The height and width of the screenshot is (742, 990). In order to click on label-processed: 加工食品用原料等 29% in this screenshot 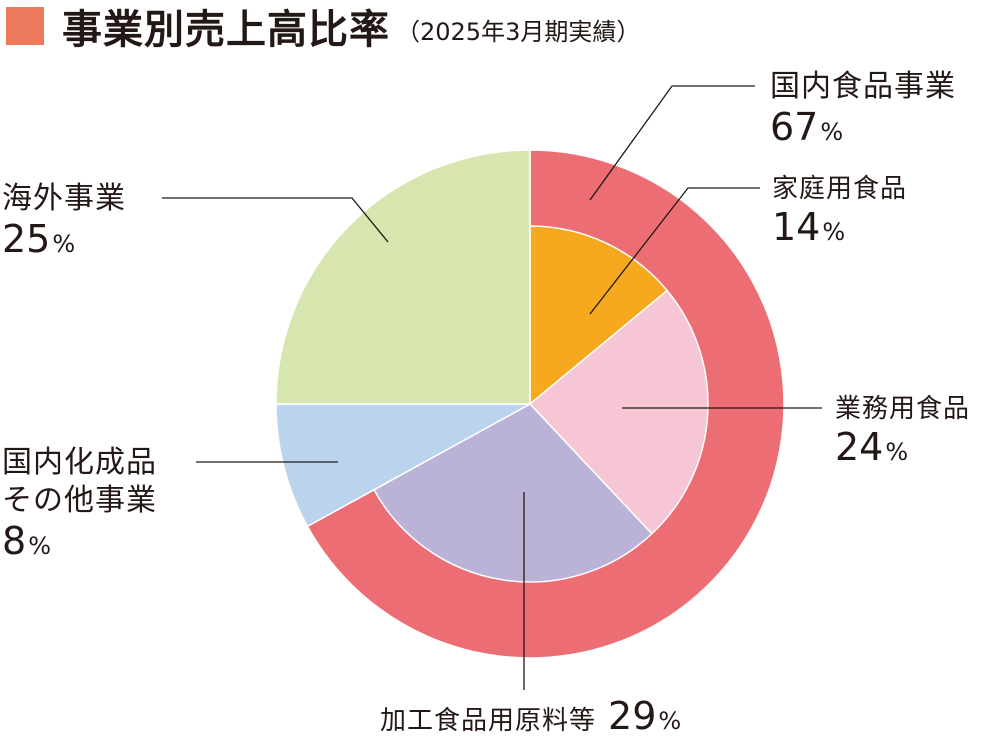, I will do `click(530, 718)`.